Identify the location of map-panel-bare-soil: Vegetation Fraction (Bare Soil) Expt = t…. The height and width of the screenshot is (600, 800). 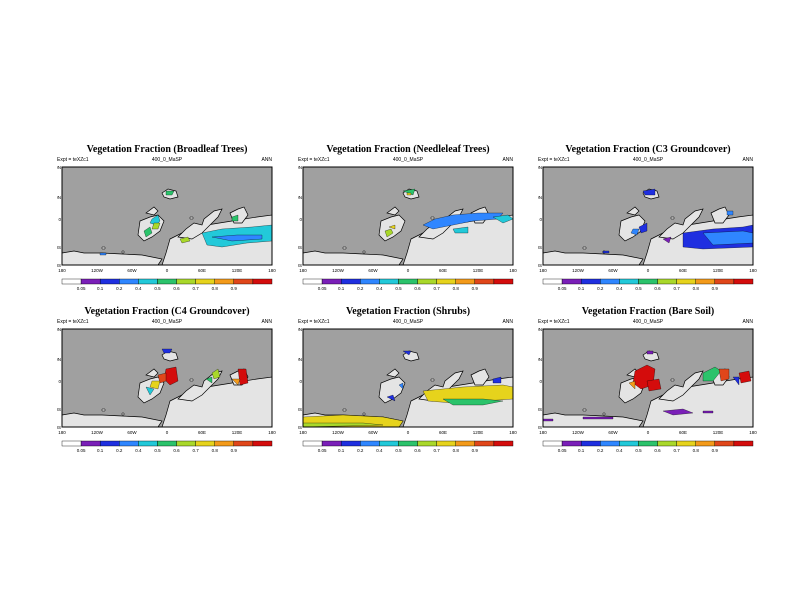
(648, 381).